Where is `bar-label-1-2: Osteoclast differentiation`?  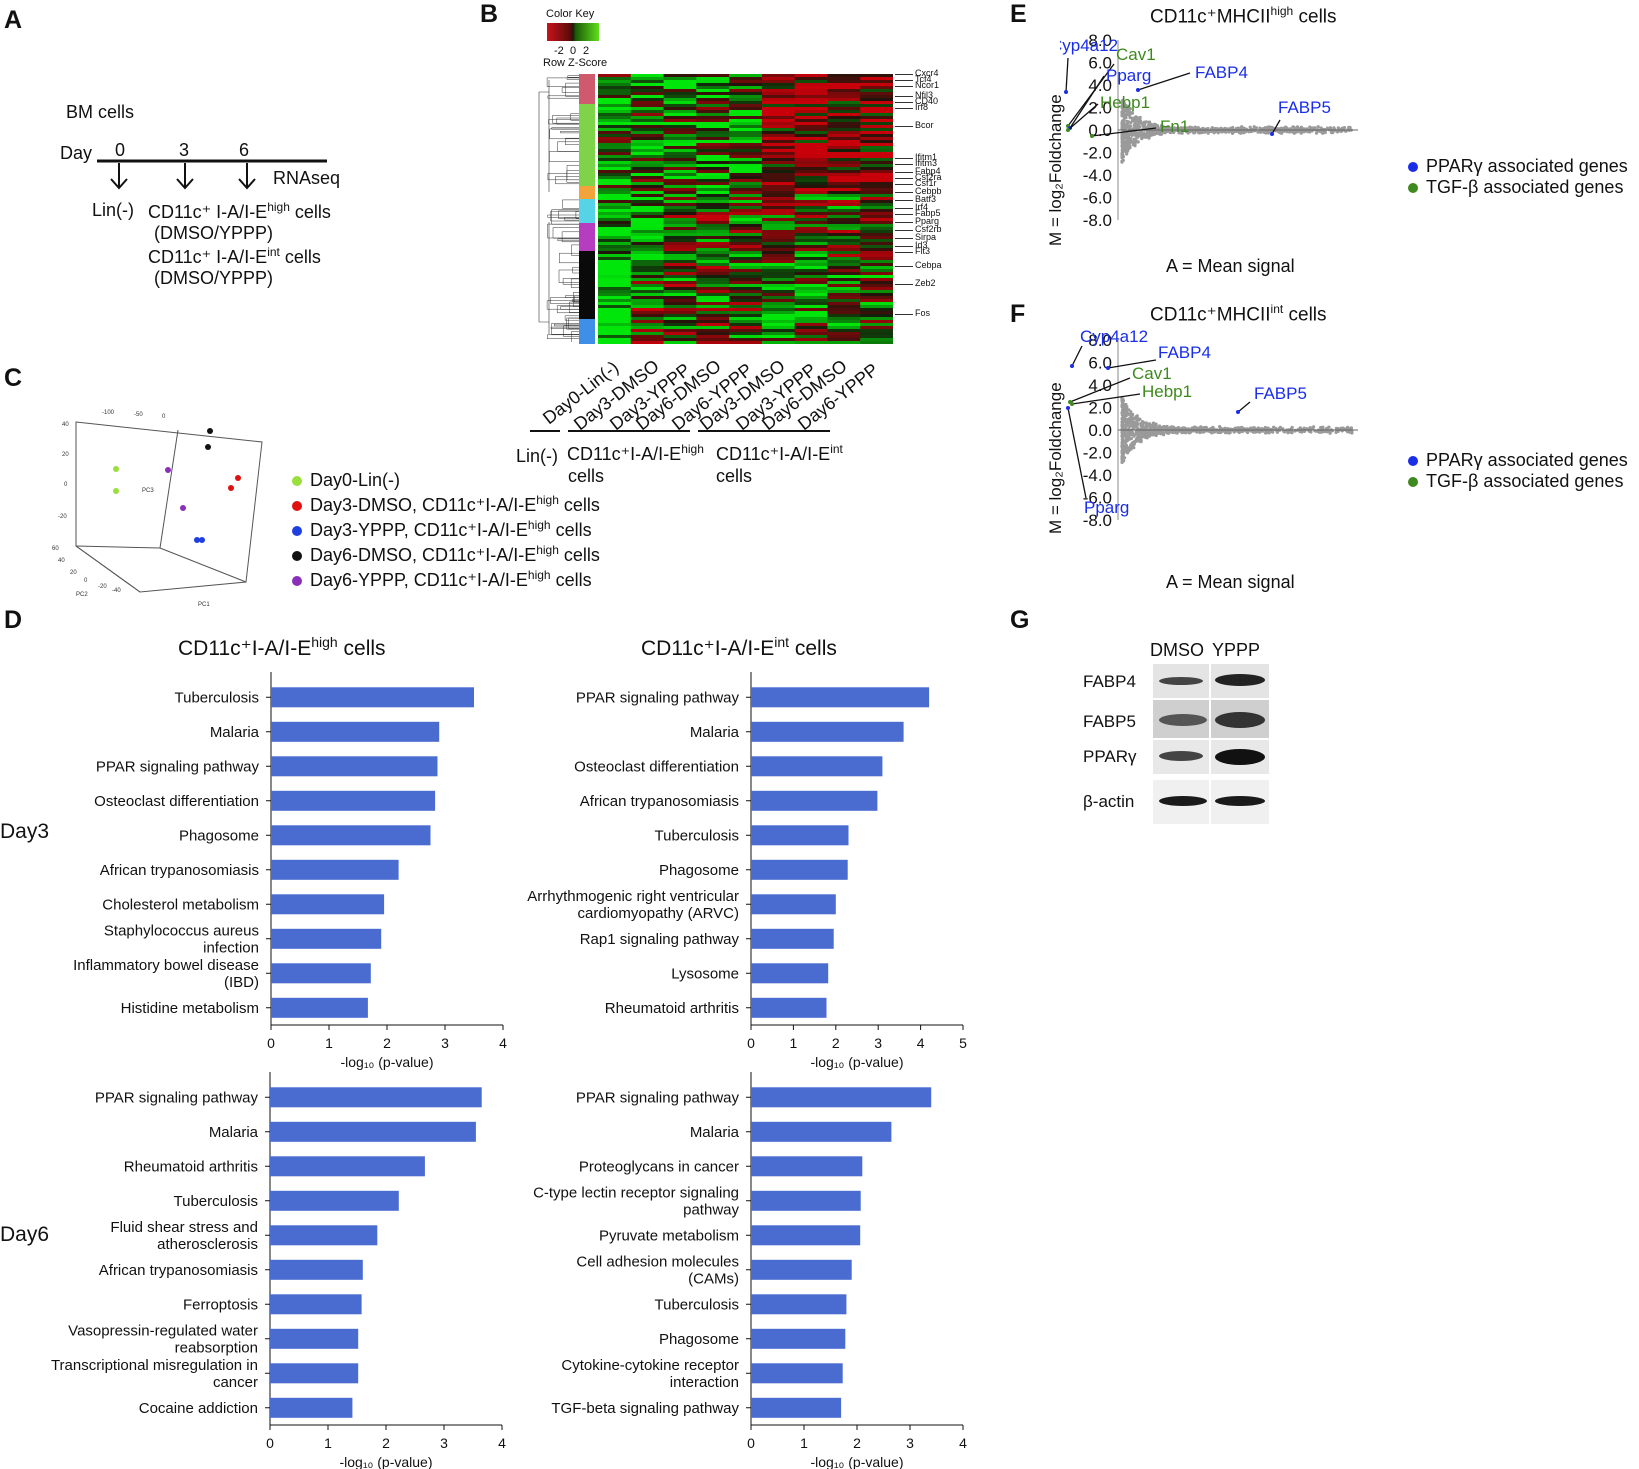 bar-label-1-2: Osteoclast differentiation is located at coordinates (656, 766).